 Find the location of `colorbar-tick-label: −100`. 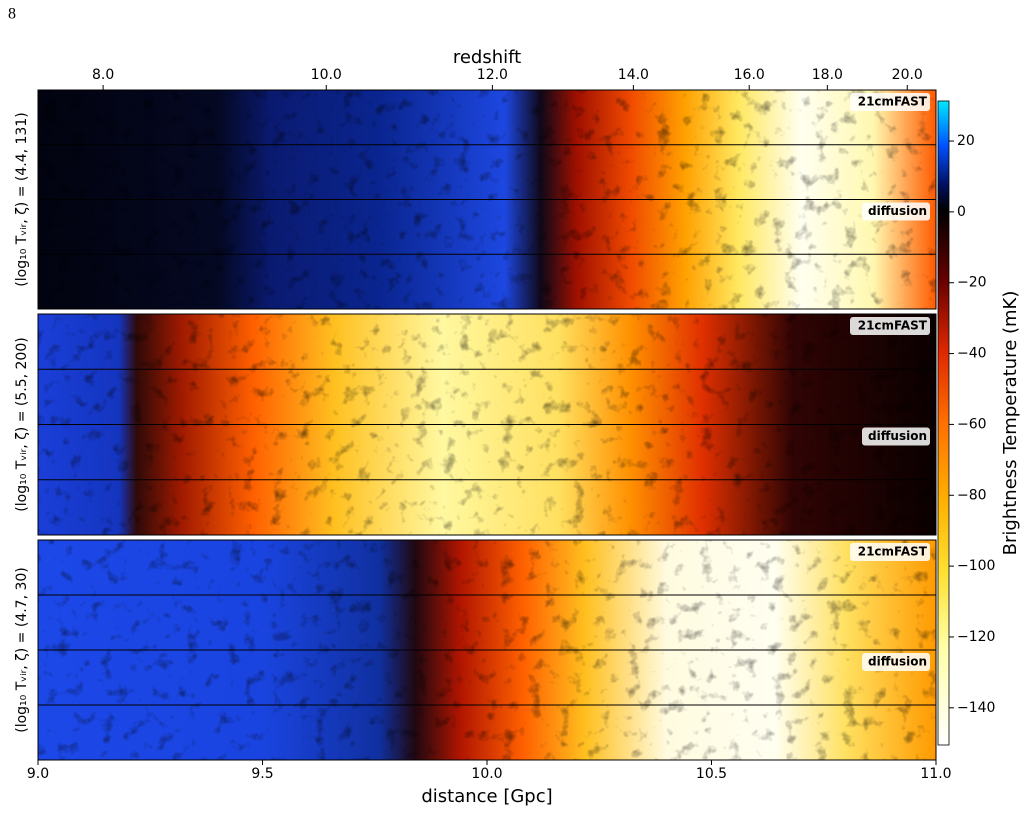

colorbar-tick-label: −100 is located at coordinates (976, 566).